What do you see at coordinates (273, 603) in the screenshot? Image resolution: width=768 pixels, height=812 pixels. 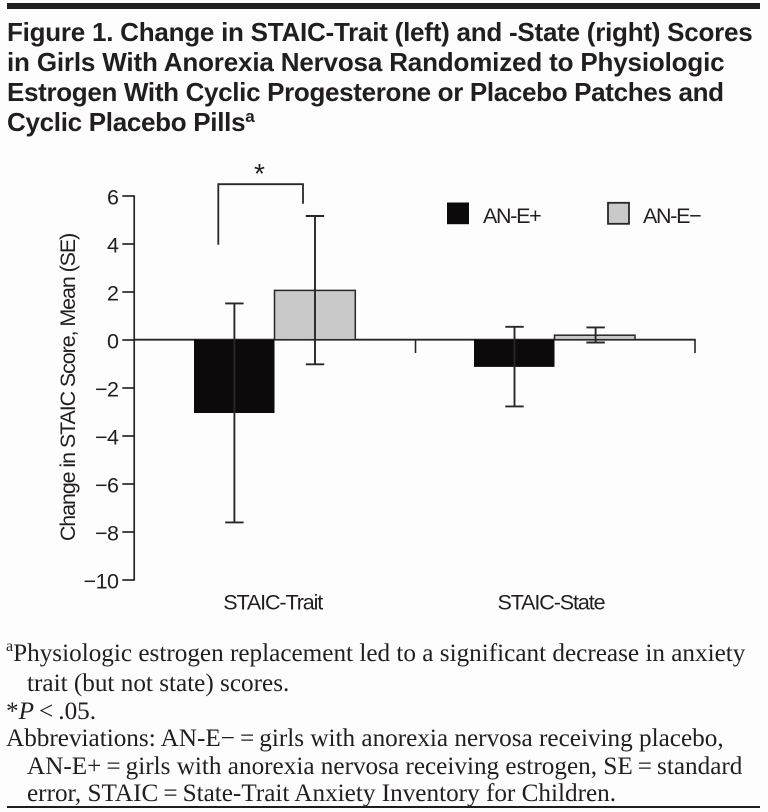 I see `svg-text: STAIC-Trait` at bounding box center [273, 603].